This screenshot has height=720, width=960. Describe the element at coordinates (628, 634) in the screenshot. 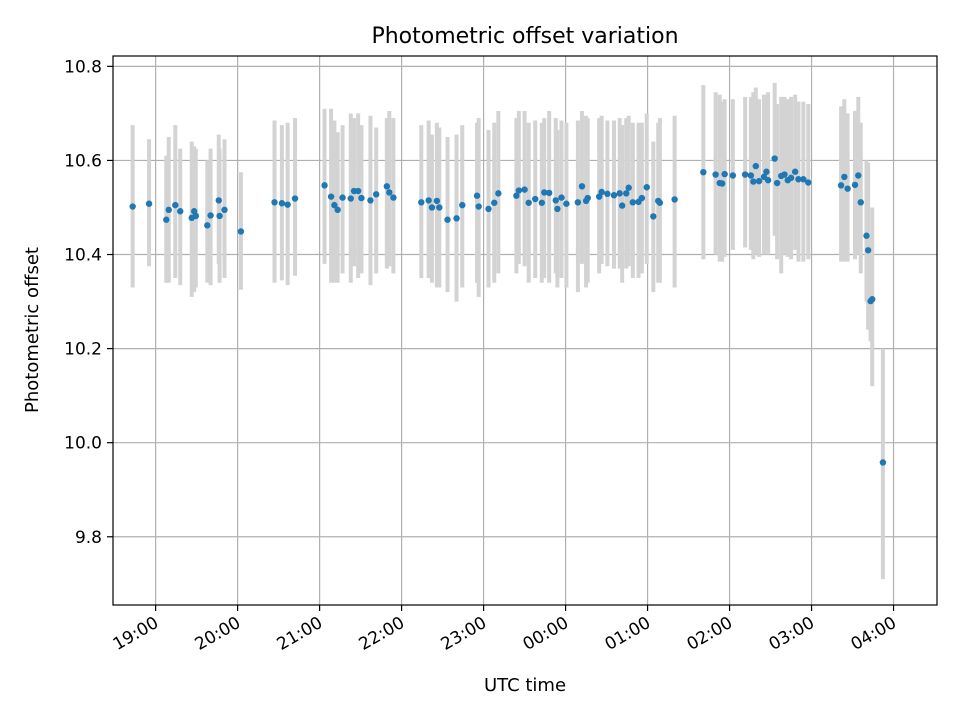

I see `x-tick-label: 01:00` at that location.